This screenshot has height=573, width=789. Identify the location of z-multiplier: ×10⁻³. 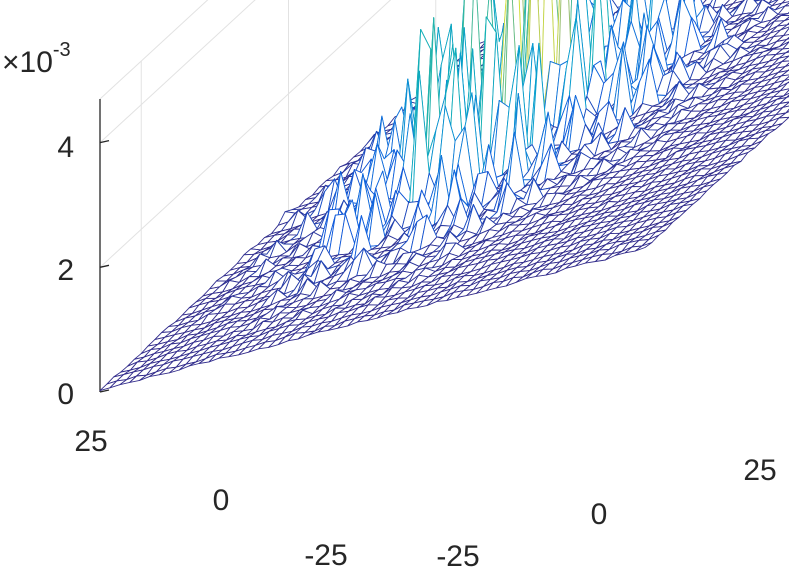
(36, 59).